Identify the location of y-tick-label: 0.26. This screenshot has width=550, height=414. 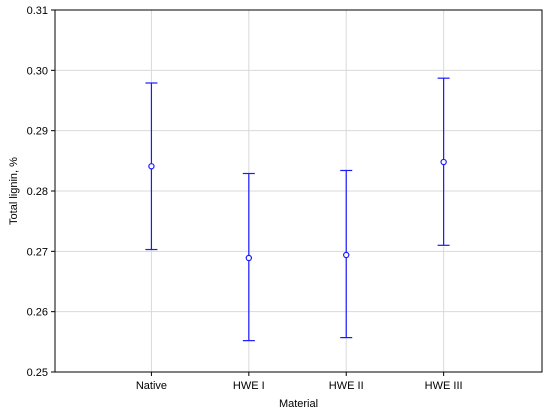
(37, 313).